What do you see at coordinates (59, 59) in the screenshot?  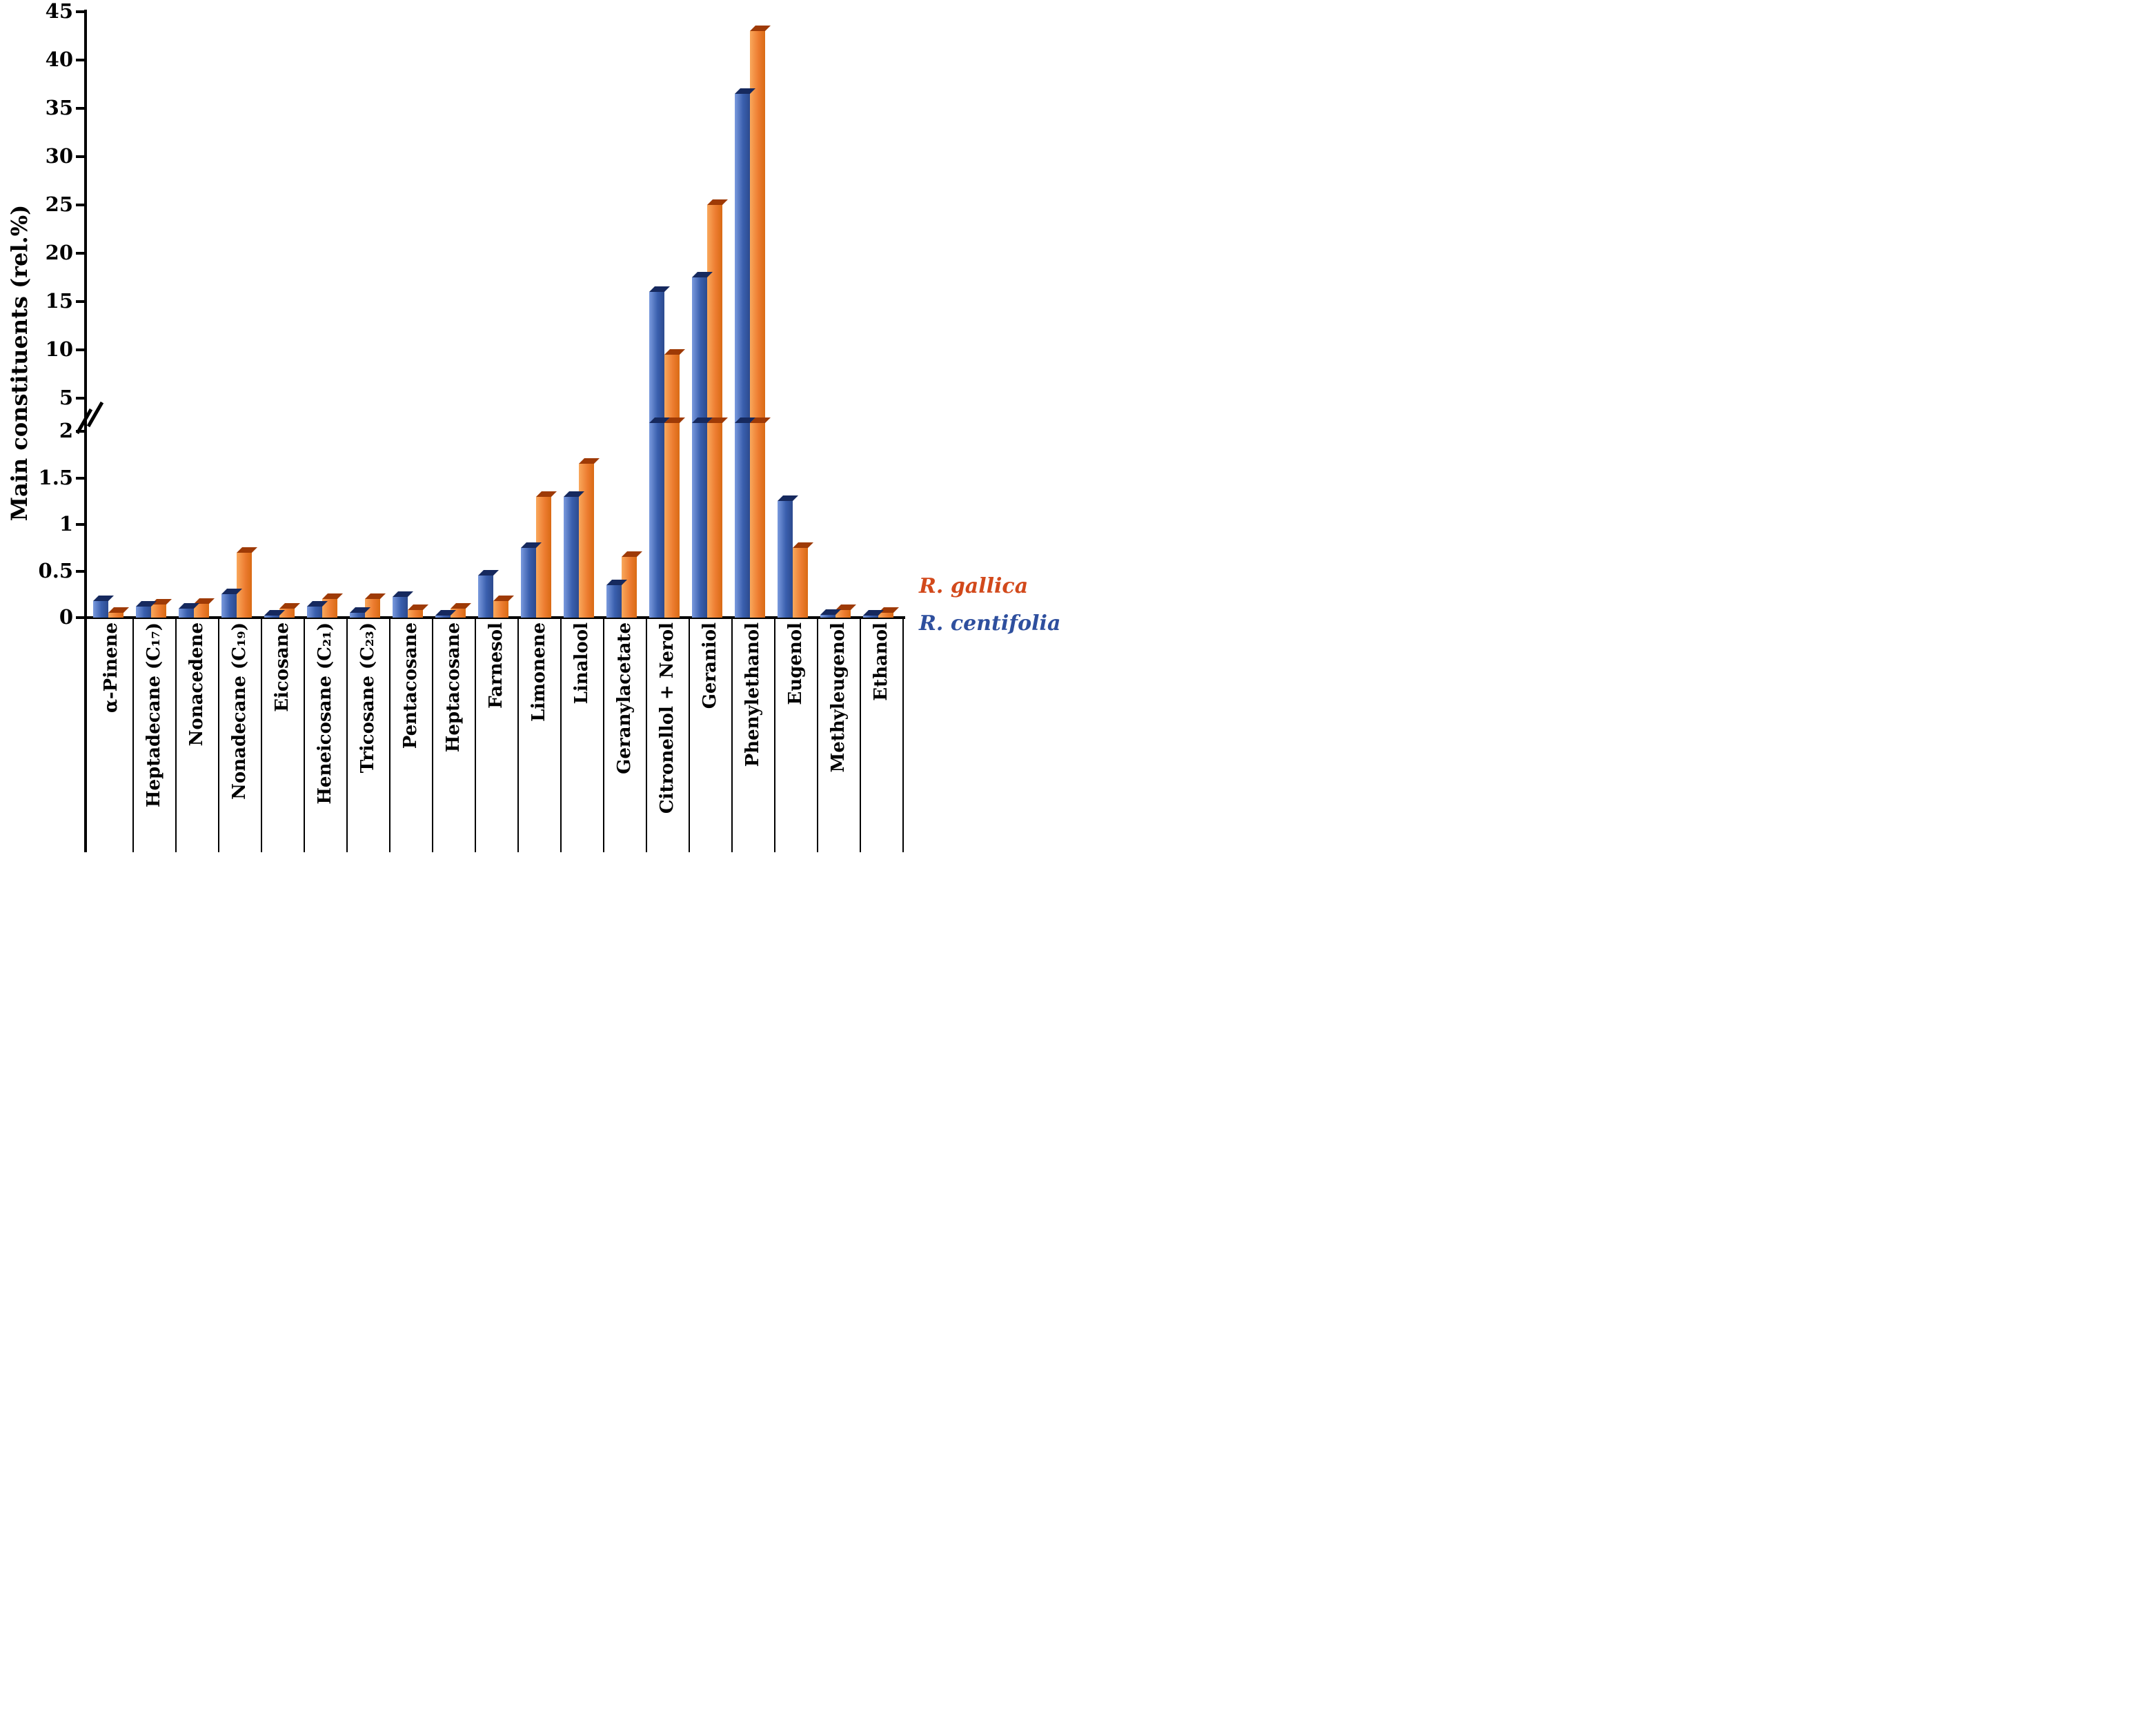 I see `y-tick-label: 40` at bounding box center [59, 59].